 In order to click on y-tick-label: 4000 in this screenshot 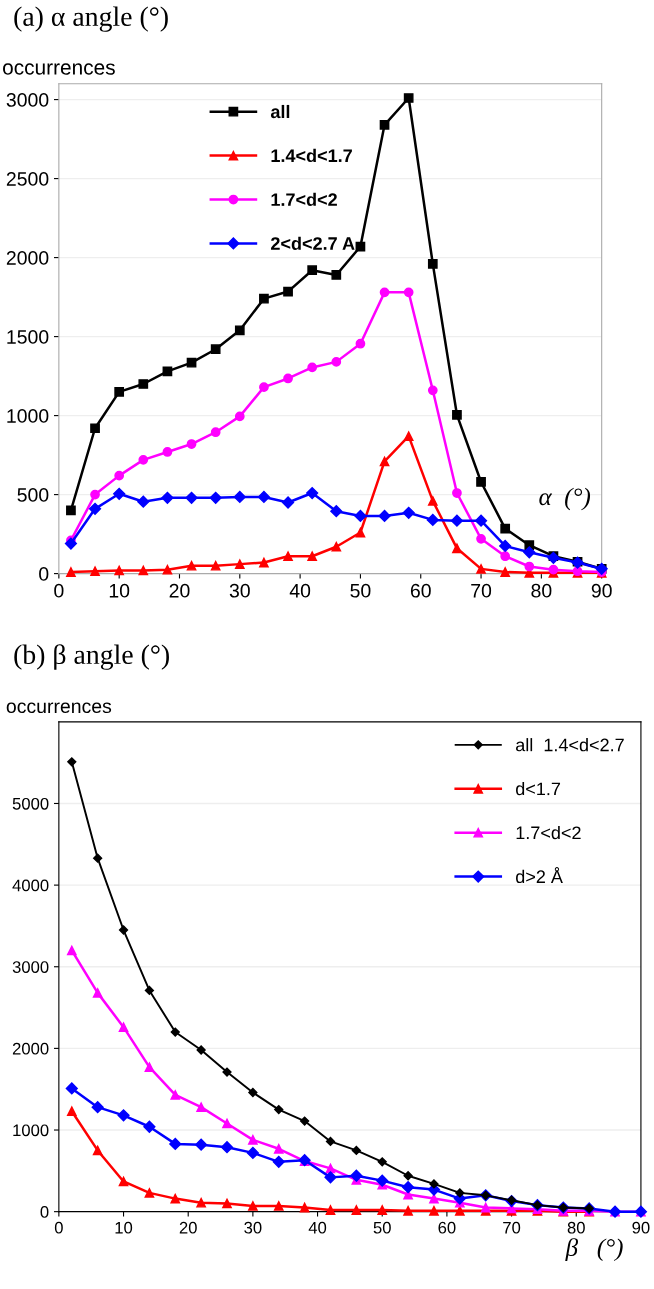, I will do `click(30, 885)`.